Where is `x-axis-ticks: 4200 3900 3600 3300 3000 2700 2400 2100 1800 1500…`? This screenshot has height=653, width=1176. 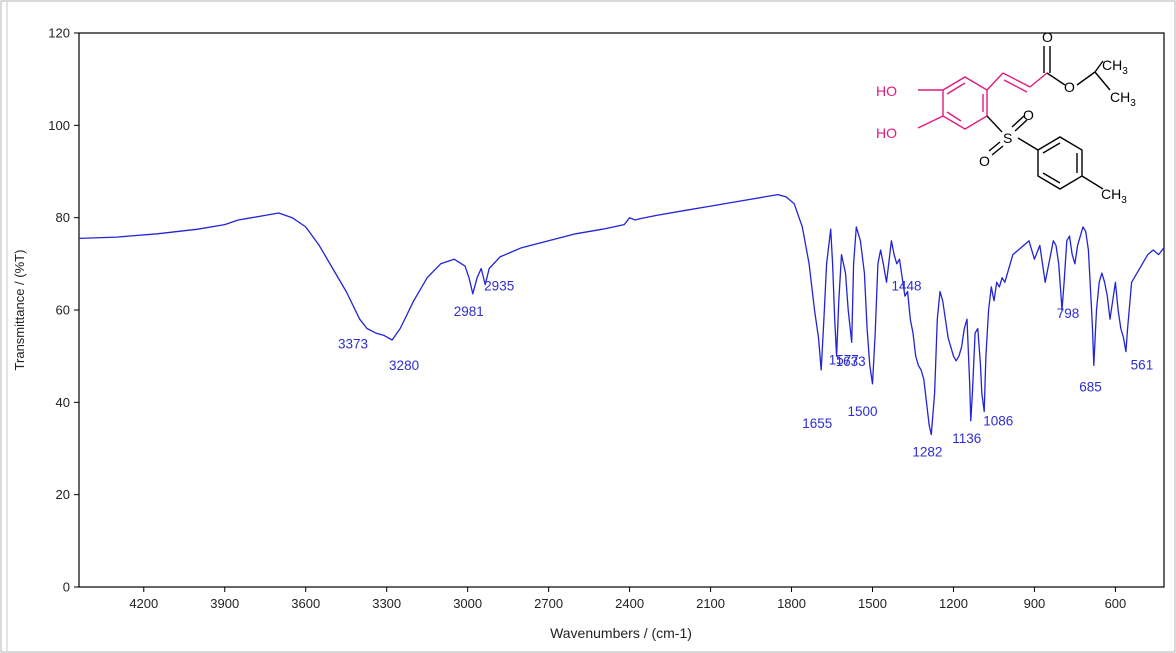 x-axis-ticks: 4200 3900 3600 3300 3000 2700 2400 2100 1800 1500… is located at coordinates (627, 599).